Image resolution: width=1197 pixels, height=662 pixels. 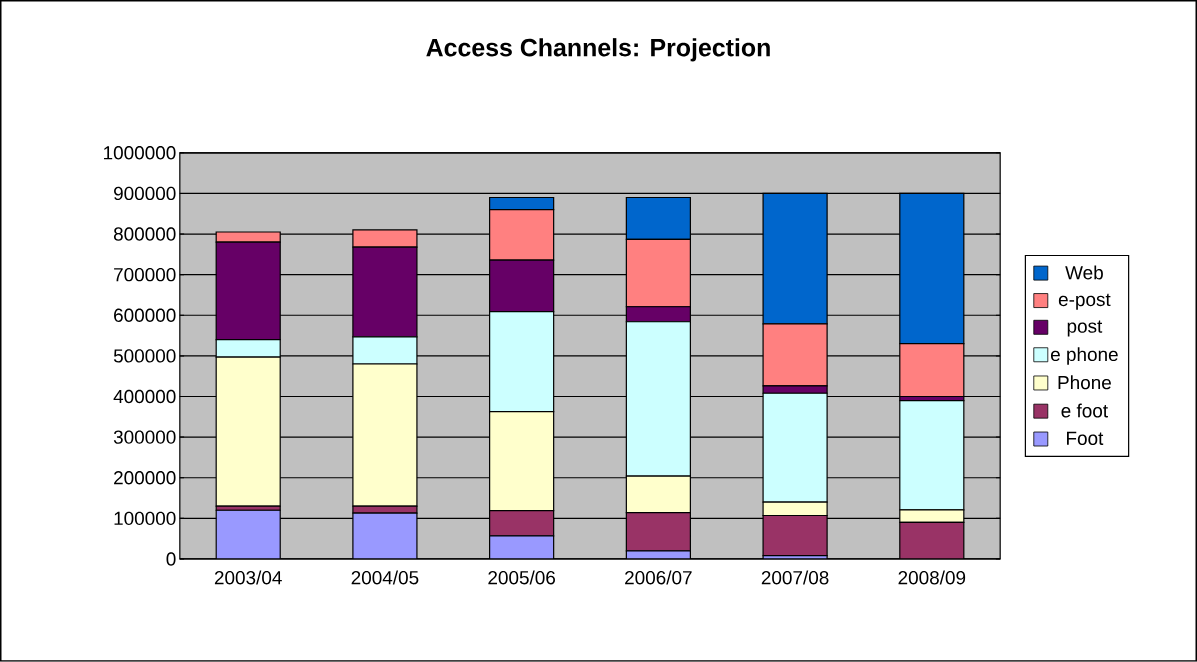 I want to click on y-tick-label: 300000, so click(x=144, y=437).